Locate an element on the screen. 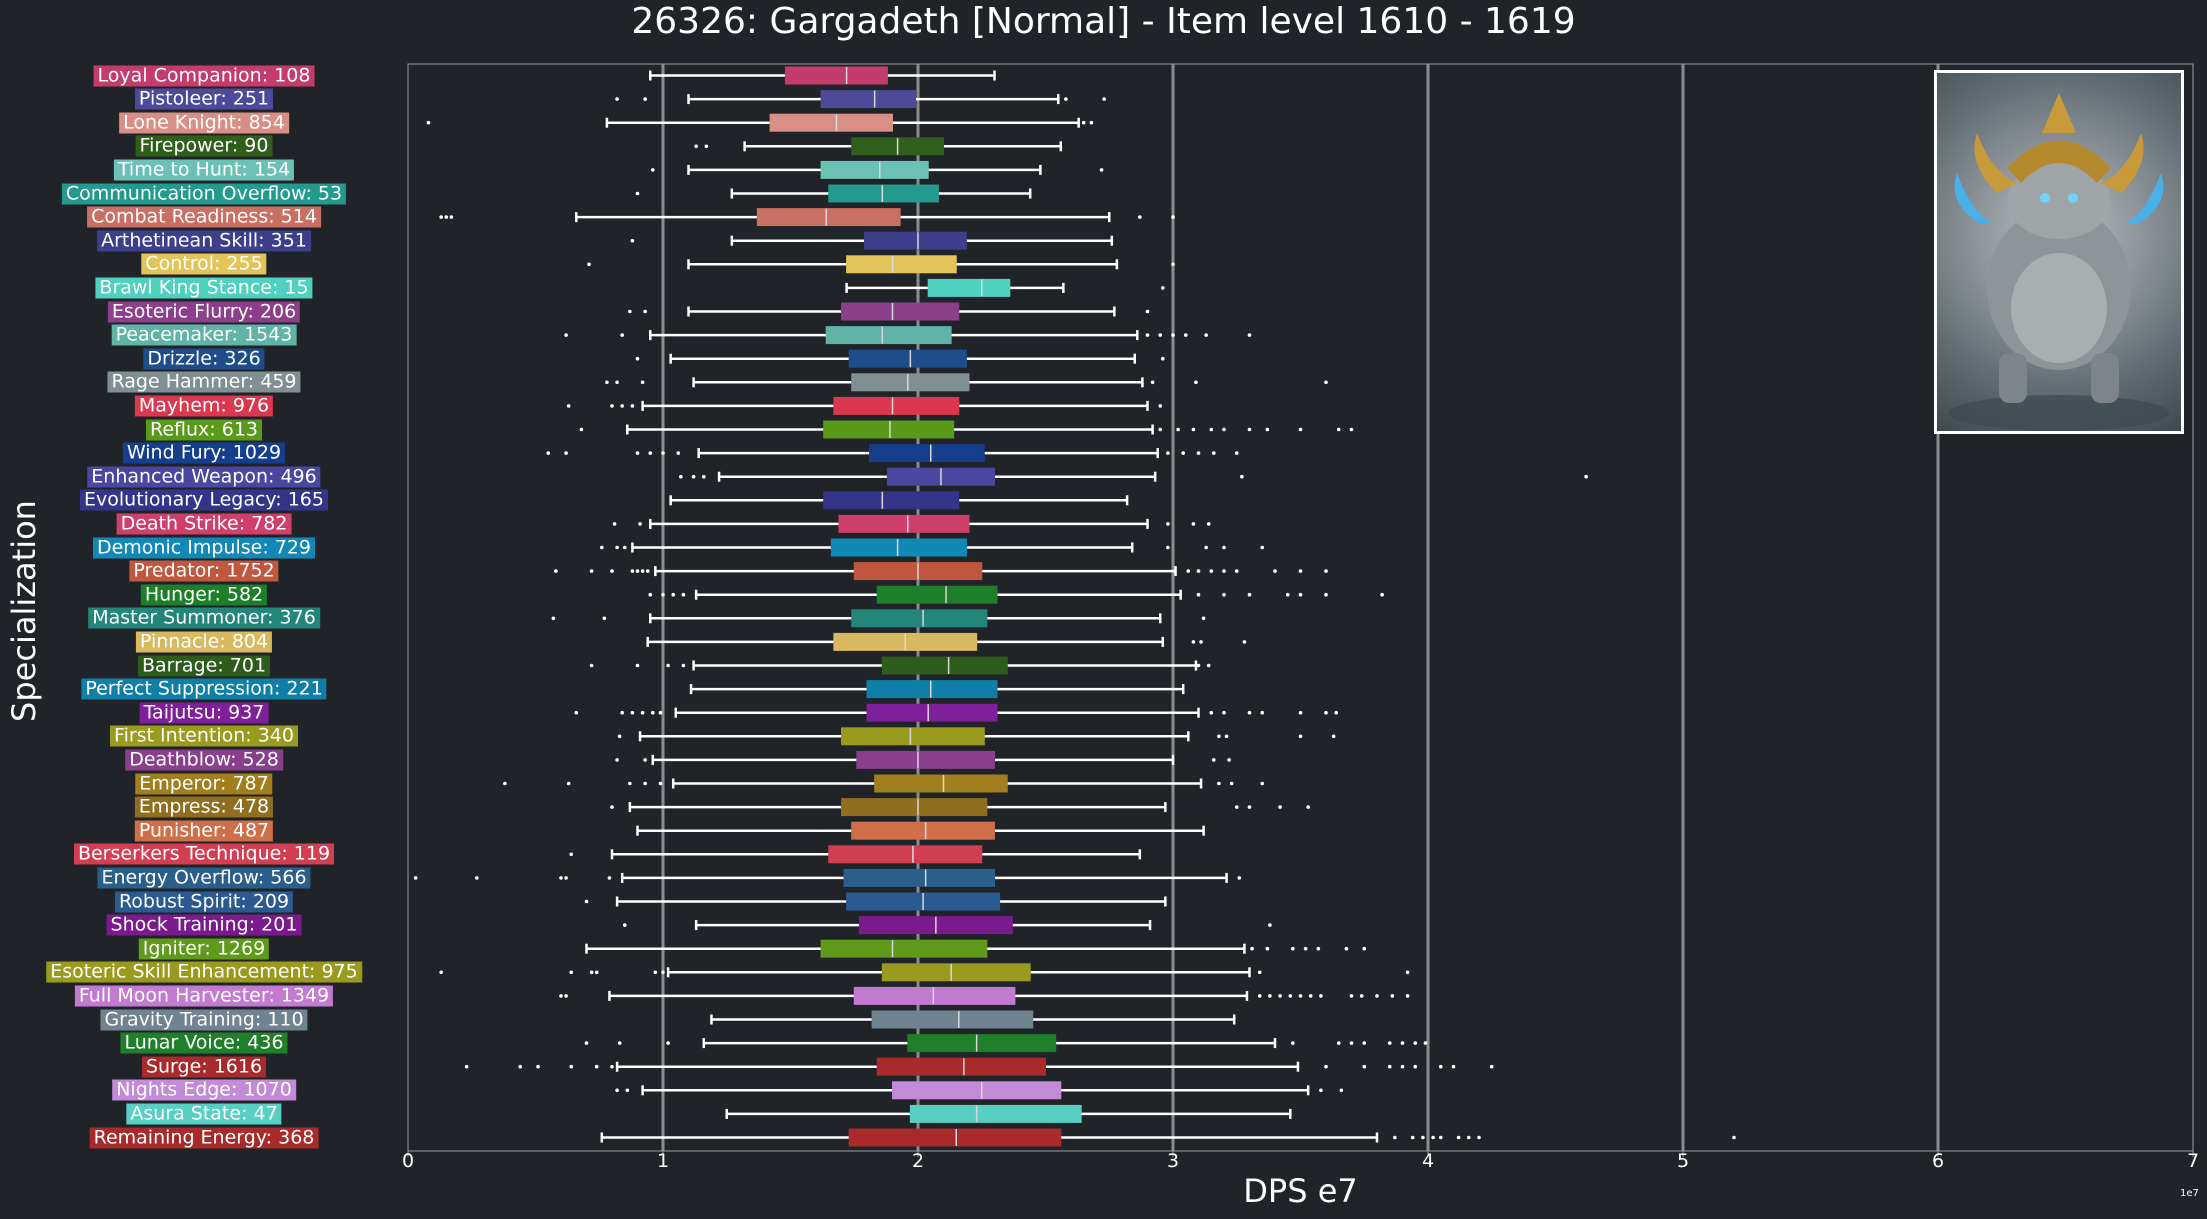 The height and width of the screenshot is (1219, 2207). specialization-label: Punisher: 487 is located at coordinates (204, 831).